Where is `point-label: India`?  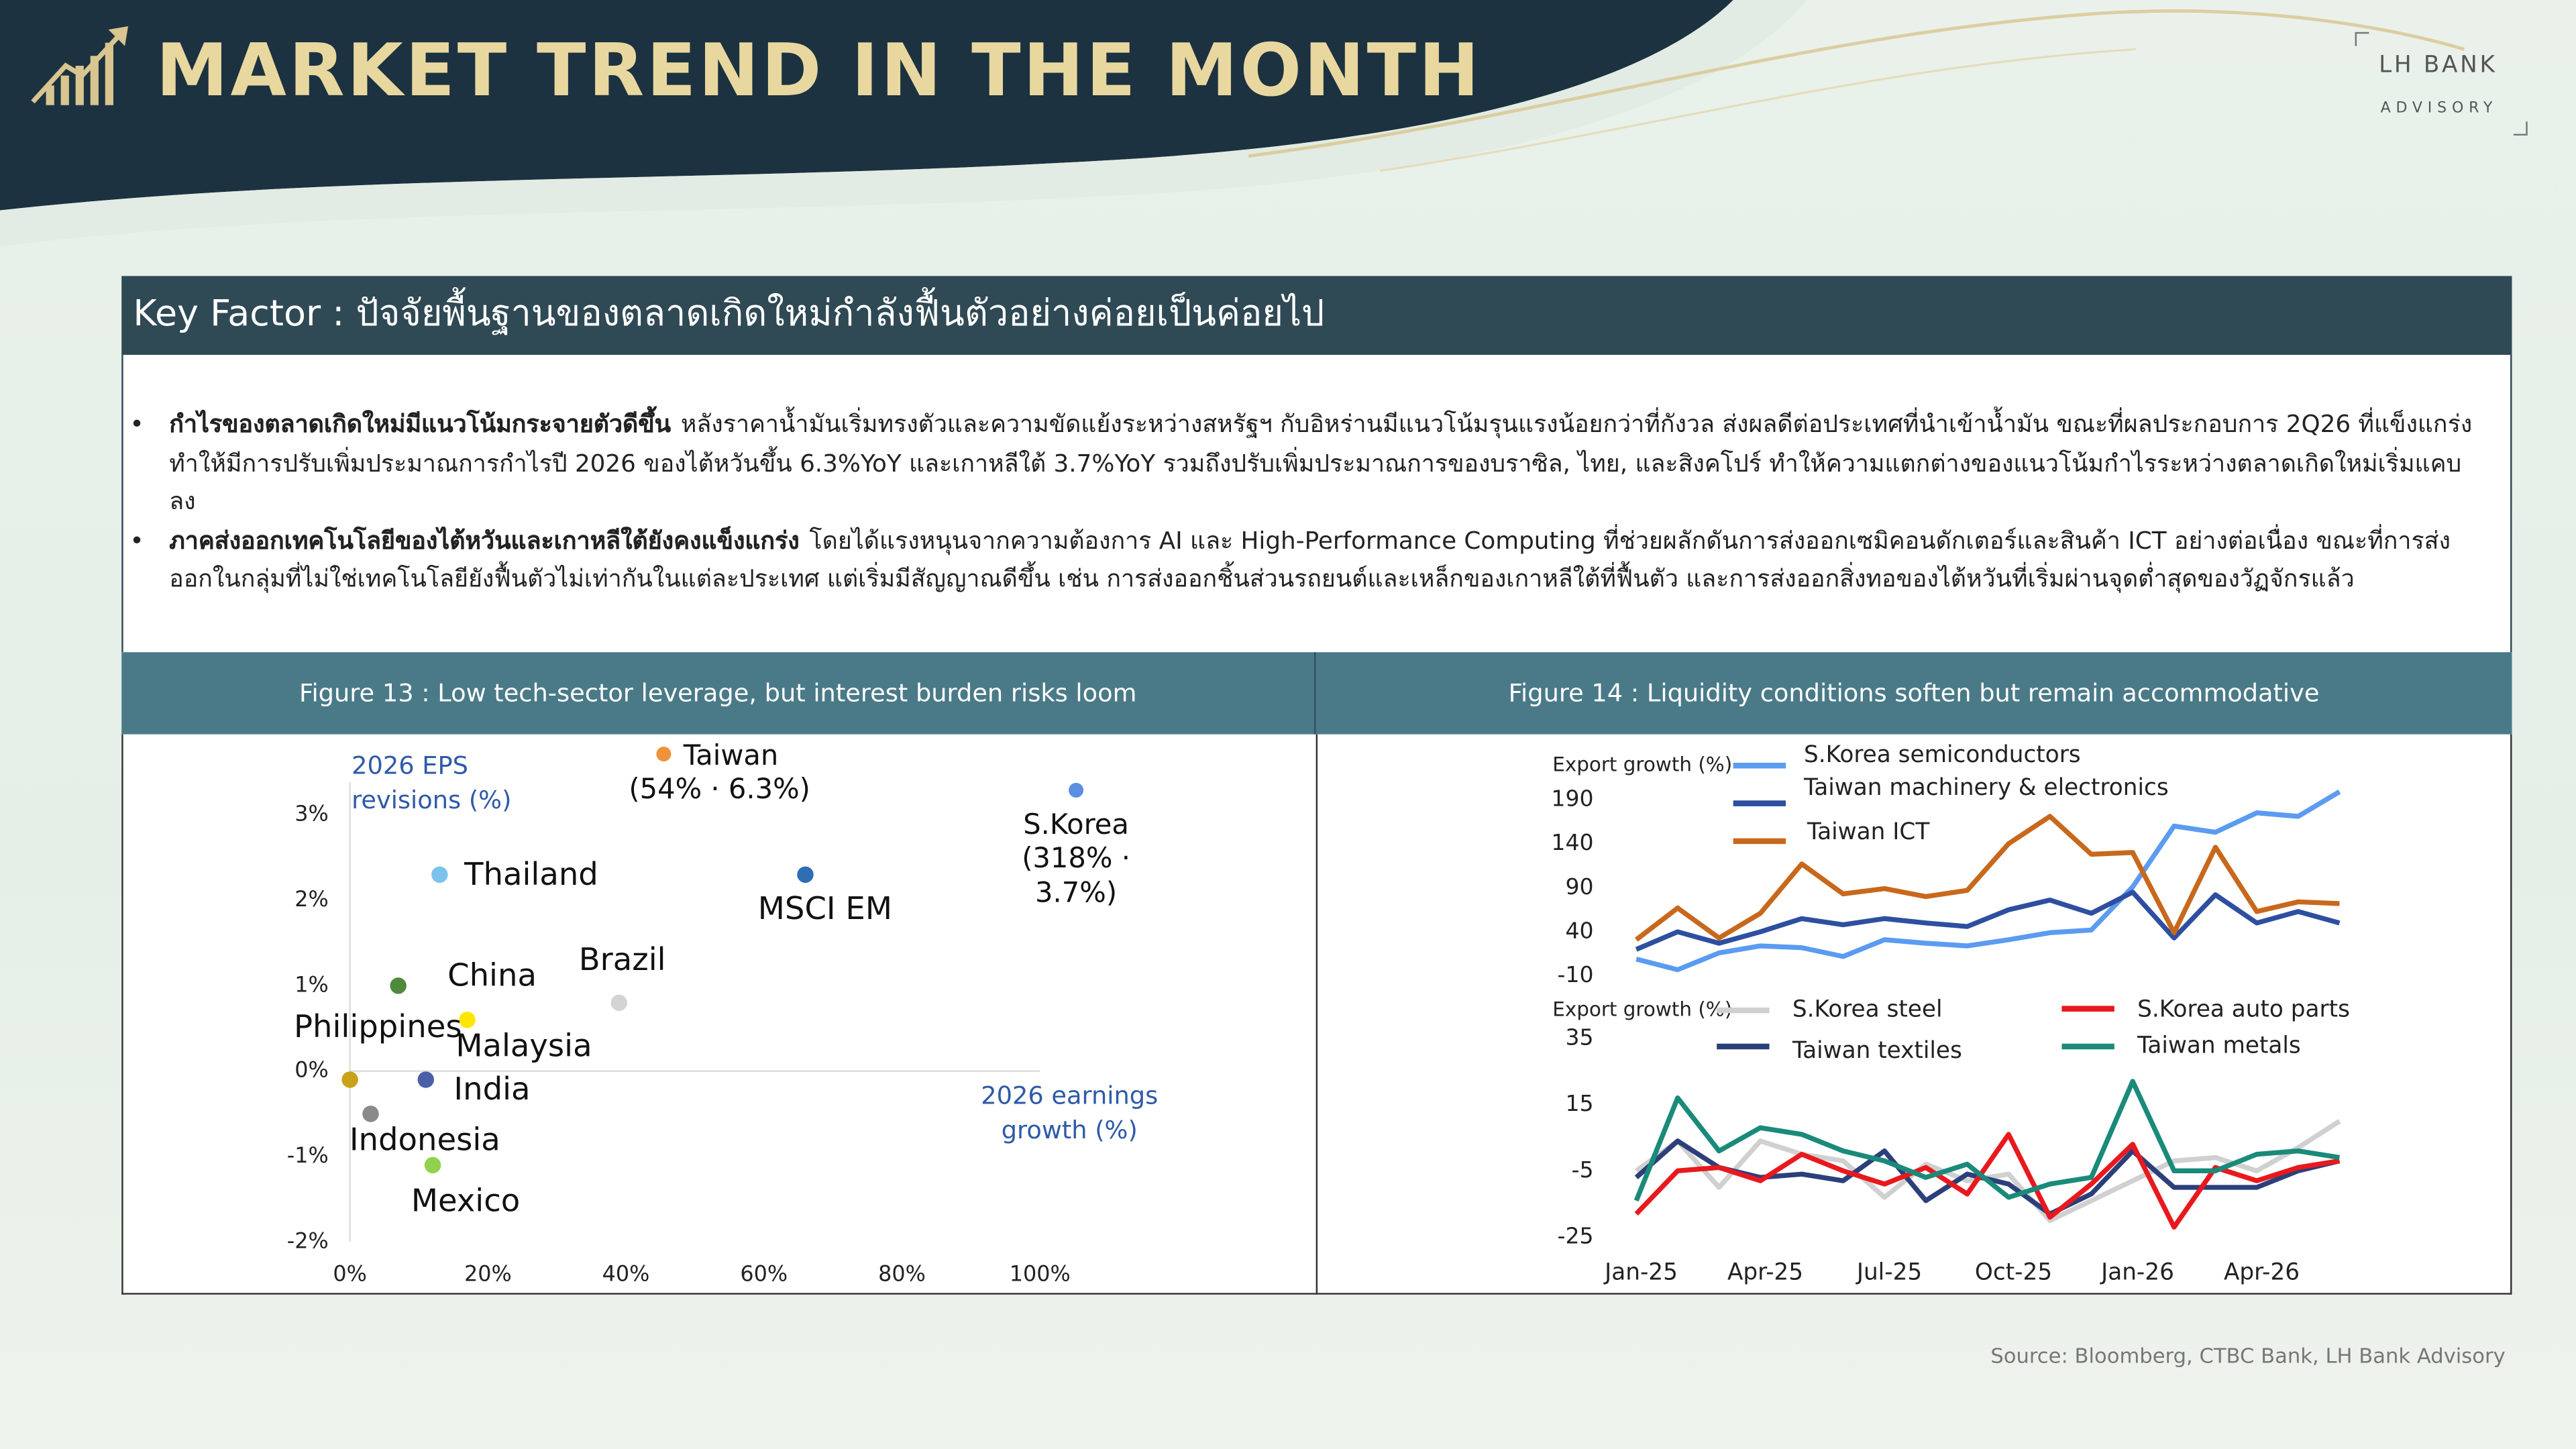 point-label: India is located at coordinates (491, 1089).